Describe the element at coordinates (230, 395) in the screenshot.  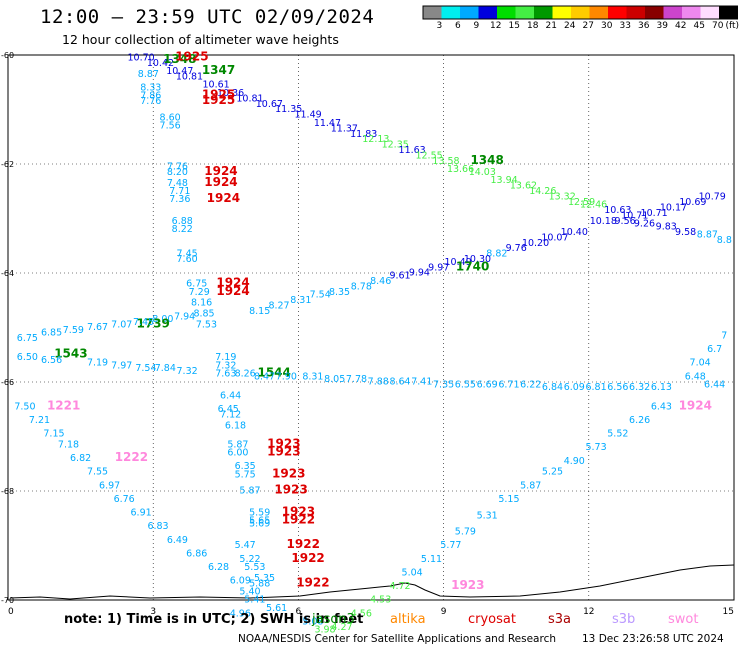
I see `wave-height-label: 6.44` at that location.